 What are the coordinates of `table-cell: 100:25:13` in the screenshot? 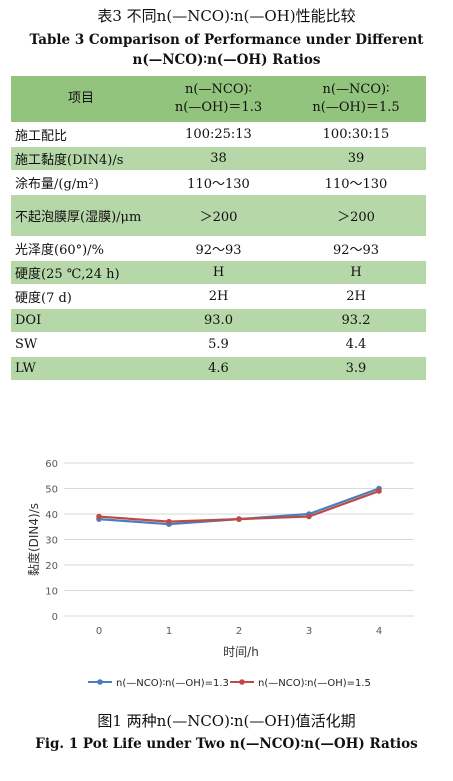 It's located at (218, 134).